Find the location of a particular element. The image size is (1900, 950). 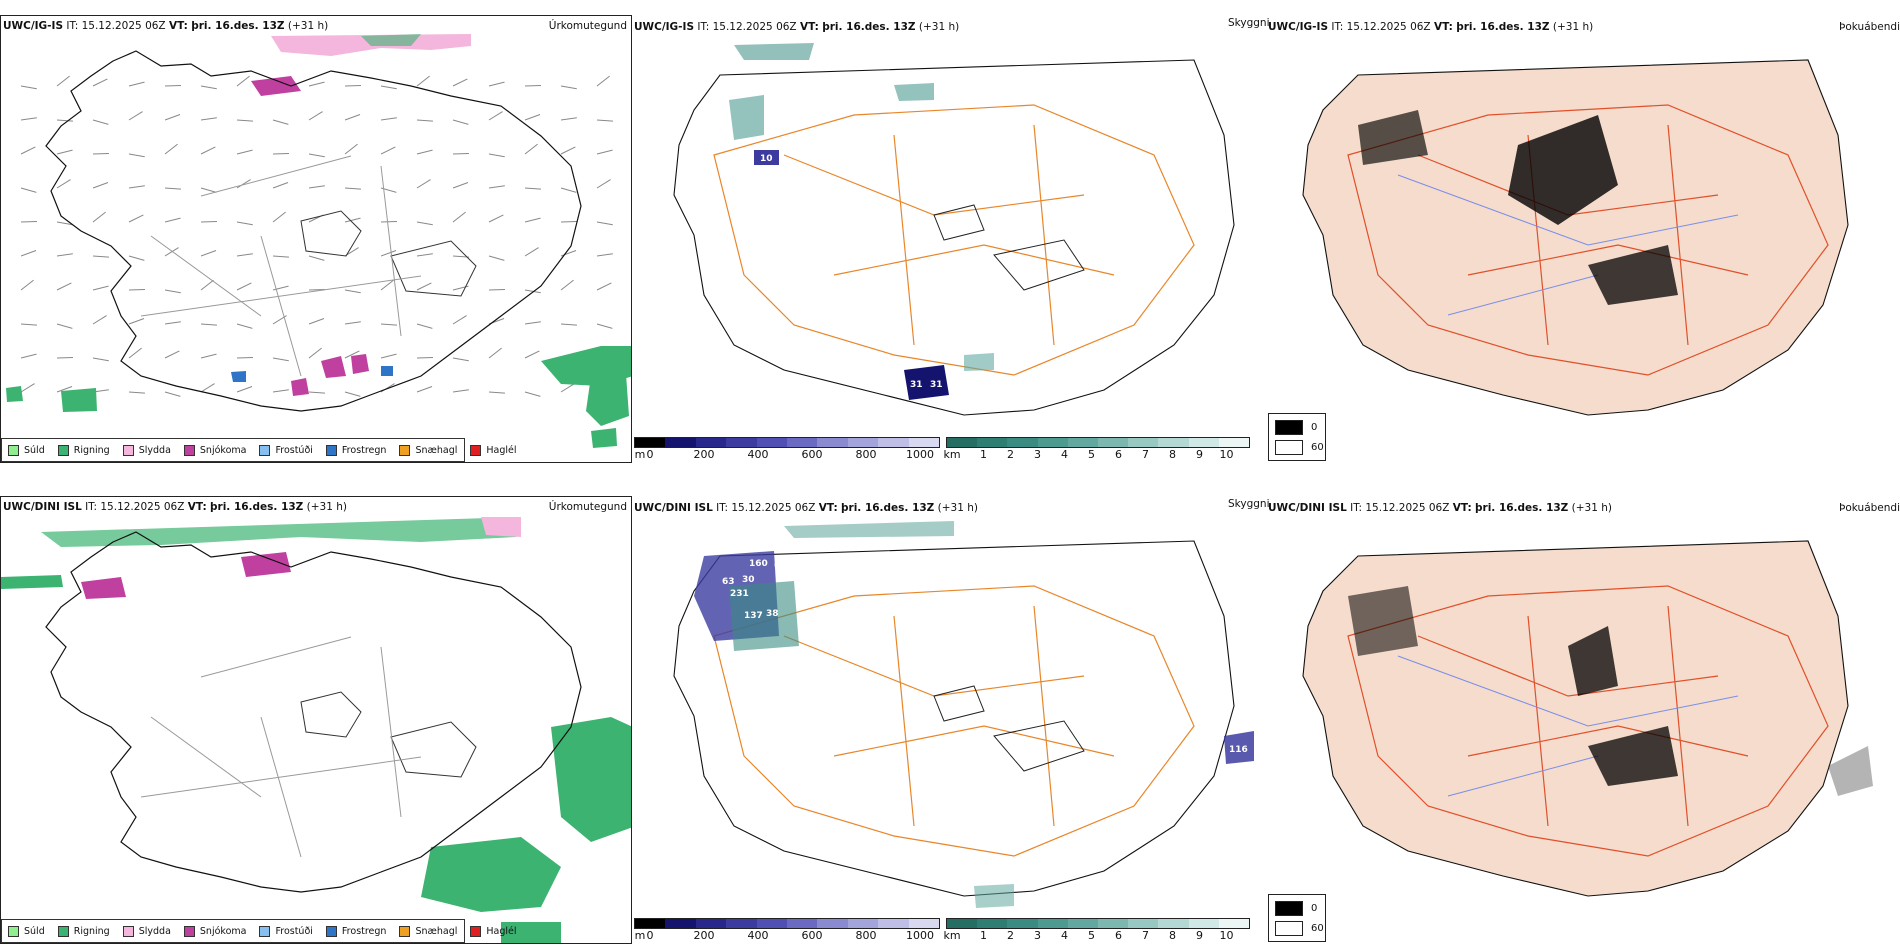

colorbar-tick: 0 is located at coordinates (650, 454).